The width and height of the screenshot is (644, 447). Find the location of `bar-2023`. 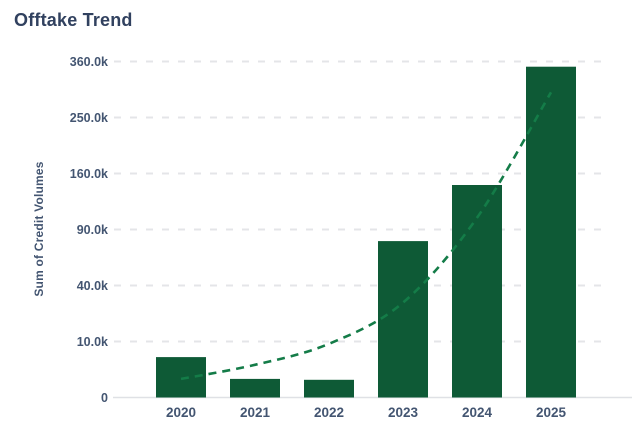

bar-2023 is located at coordinates (403, 319).